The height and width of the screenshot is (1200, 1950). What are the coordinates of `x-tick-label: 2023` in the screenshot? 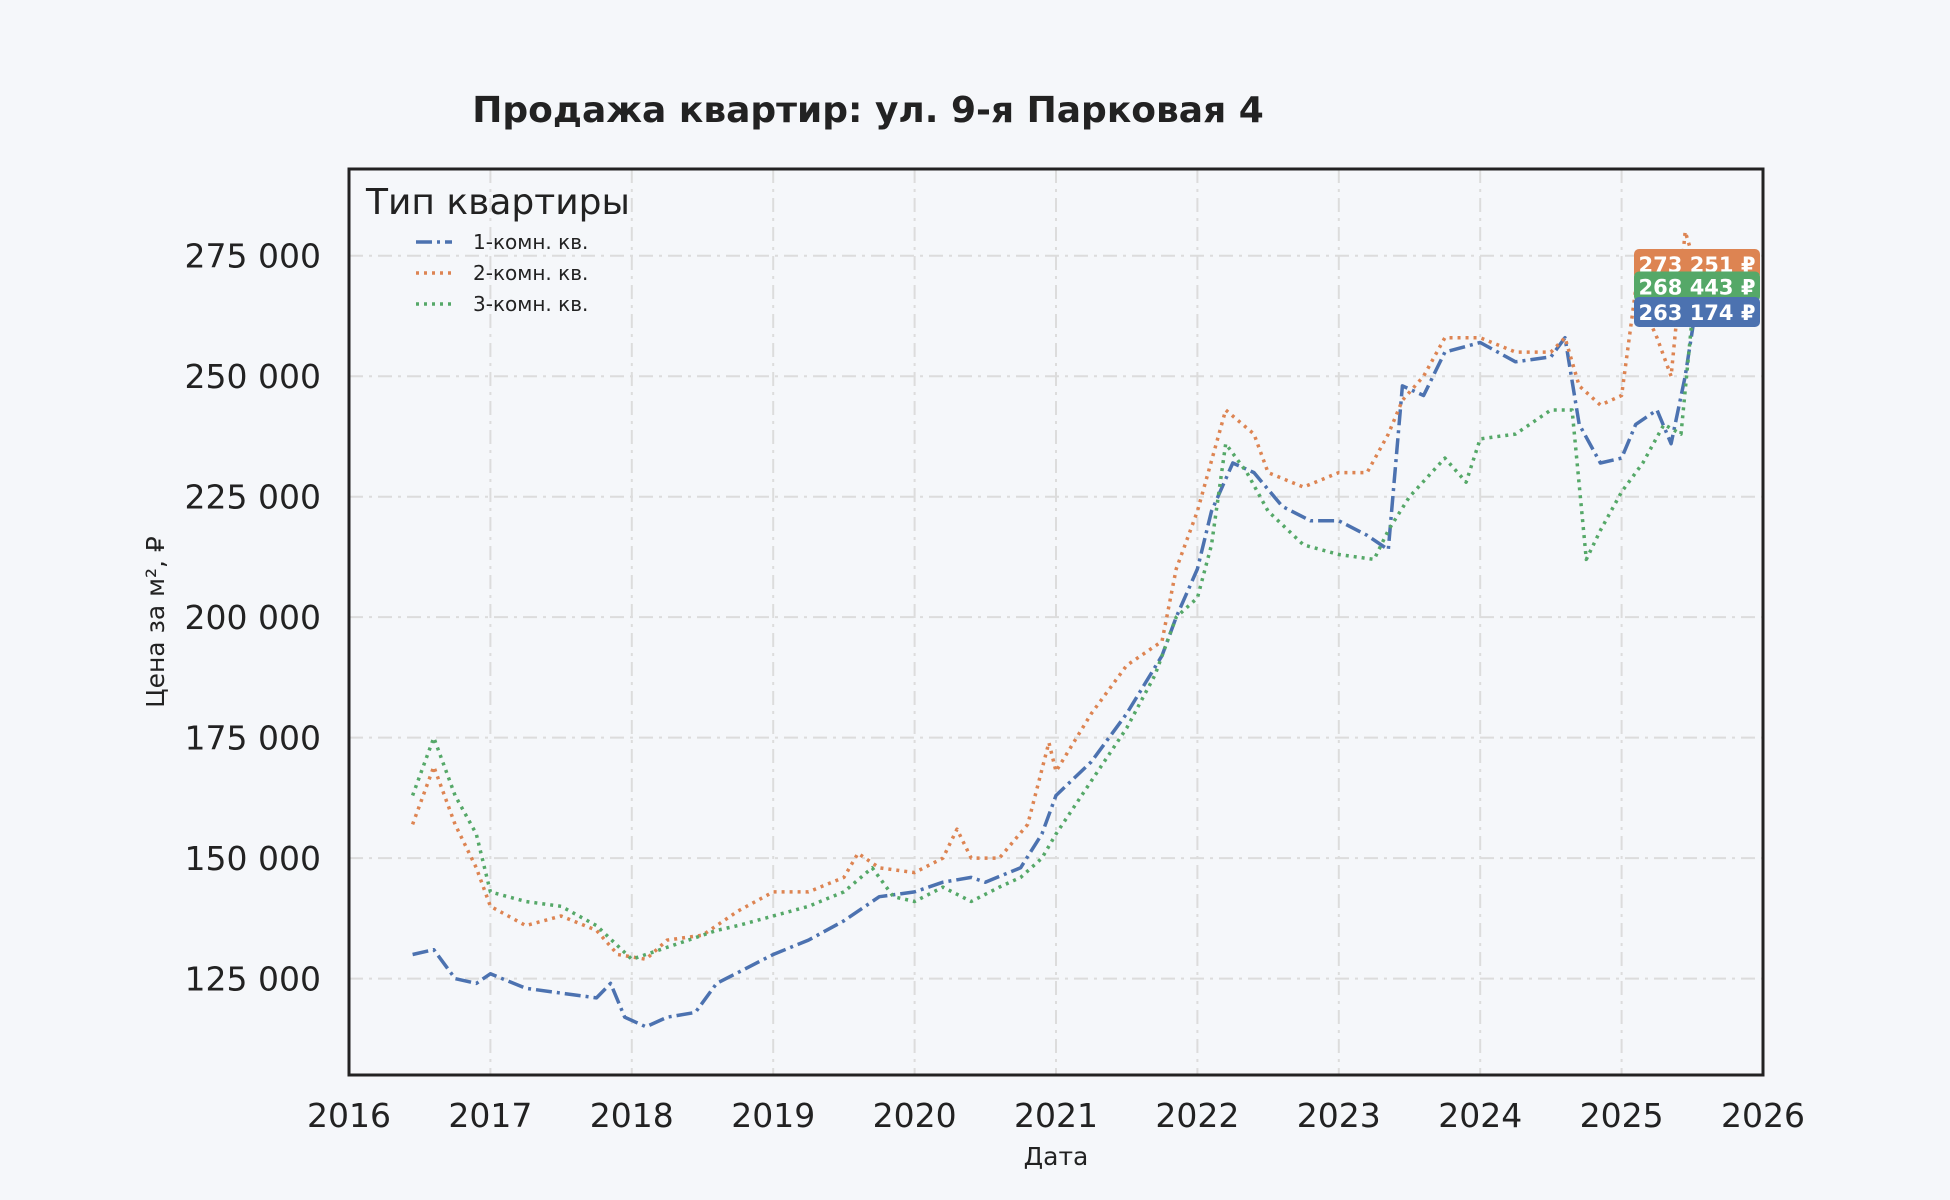 It's located at (1339, 1115).